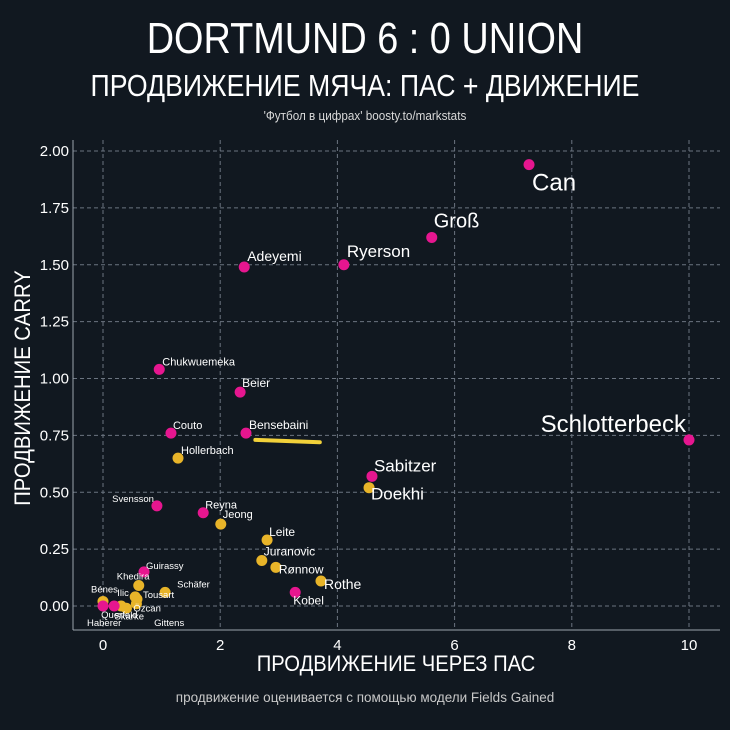 The height and width of the screenshot is (730, 730). What do you see at coordinates (301, 569) in the screenshot?
I see `point-label: Rønnow` at bounding box center [301, 569].